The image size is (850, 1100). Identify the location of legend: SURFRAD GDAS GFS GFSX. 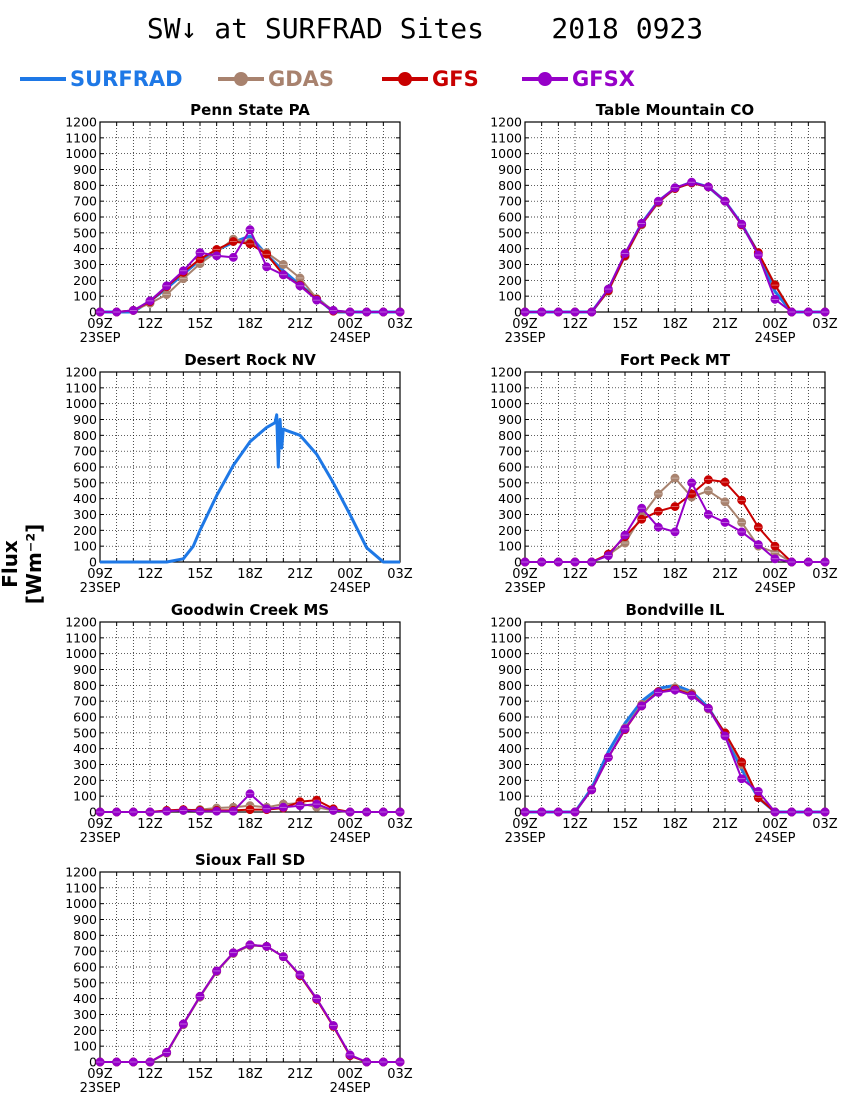
(428, 79).